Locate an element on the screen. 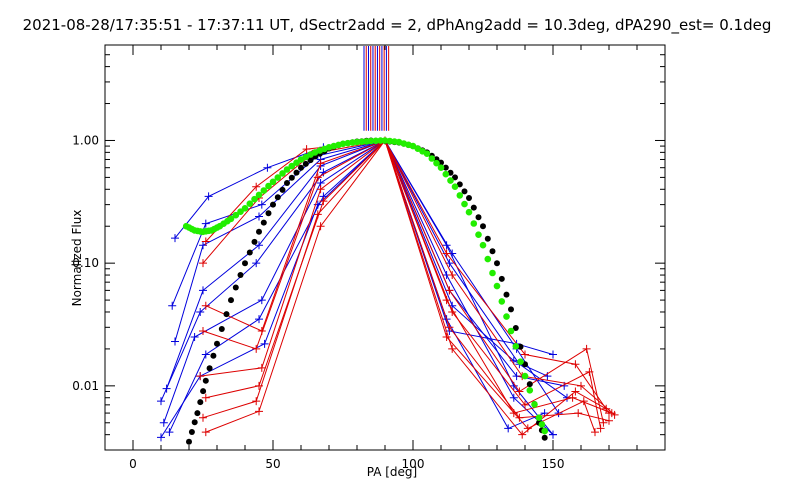 This screenshot has height=500, width=800. y-axis-label: Normalized Flux is located at coordinates (77, 258).